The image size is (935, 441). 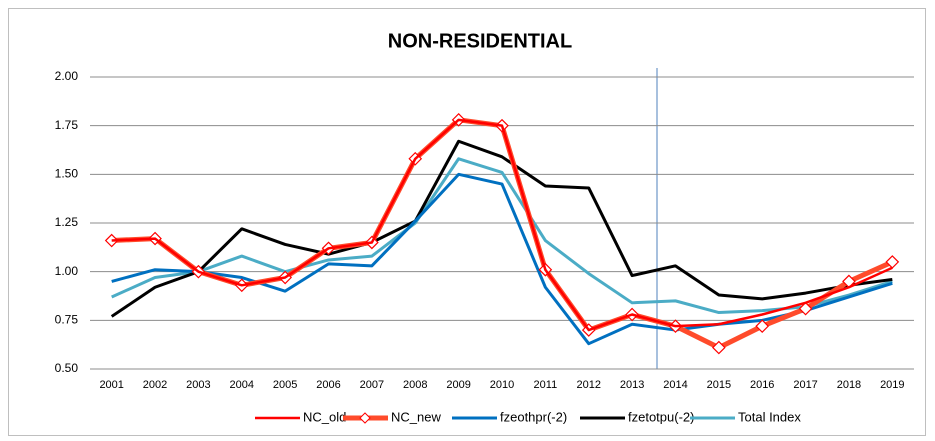 What do you see at coordinates (67, 174) in the screenshot?
I see `y-tick-label: 1.50` at bounding box center [67, 174].